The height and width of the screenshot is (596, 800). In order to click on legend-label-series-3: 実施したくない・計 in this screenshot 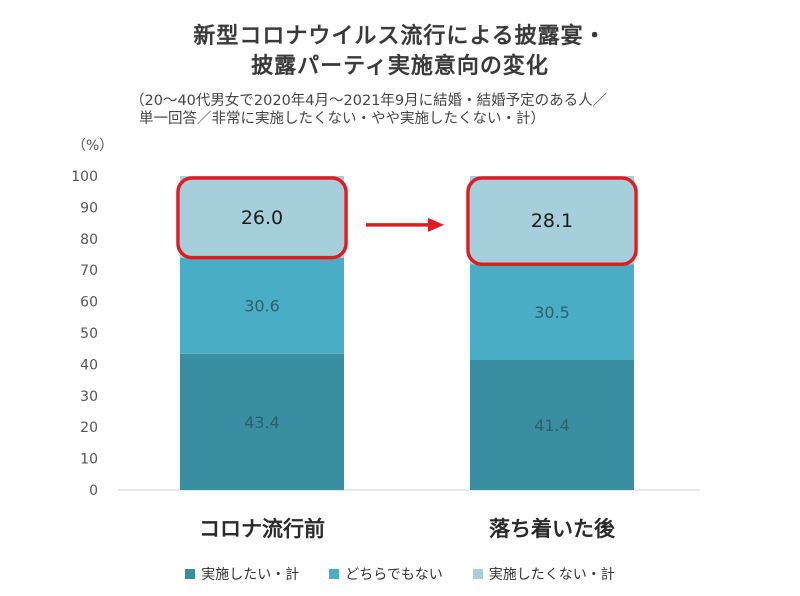, I will do `click(551, 575)`.